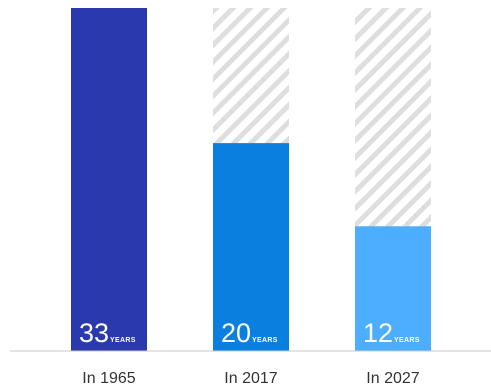 This screenshot has height=390, width=491. I want to click on category-labels: In 1965 In 2017 In 2027, so click(250, 378).